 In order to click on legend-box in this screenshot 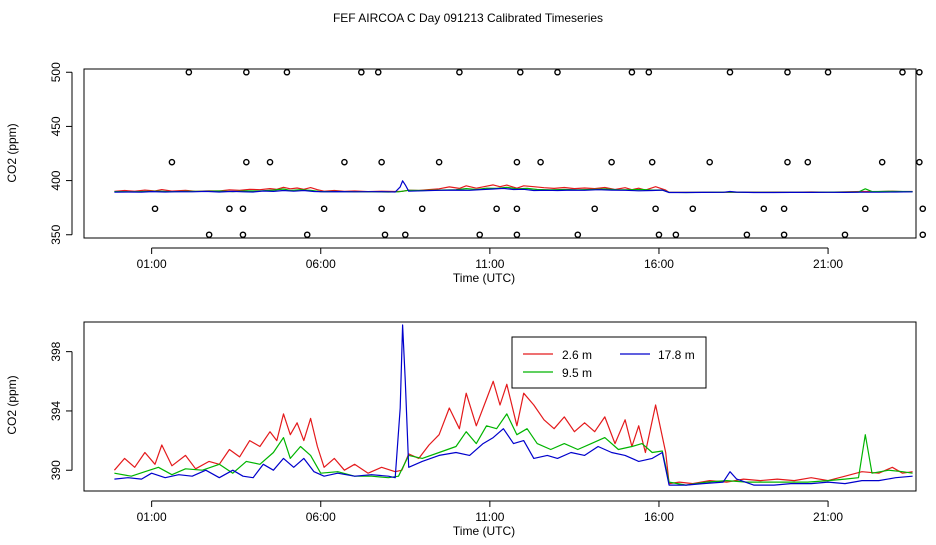, I will do `click(609, 362)`.